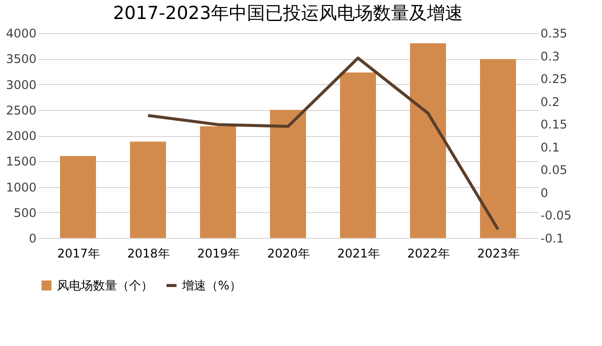 The width and height of the screenshot is (602, 346). What do you see at coordinates (21, 136) in the screenshot?
I see `y-tick-label: 2000` at bounding box center [21, 136].